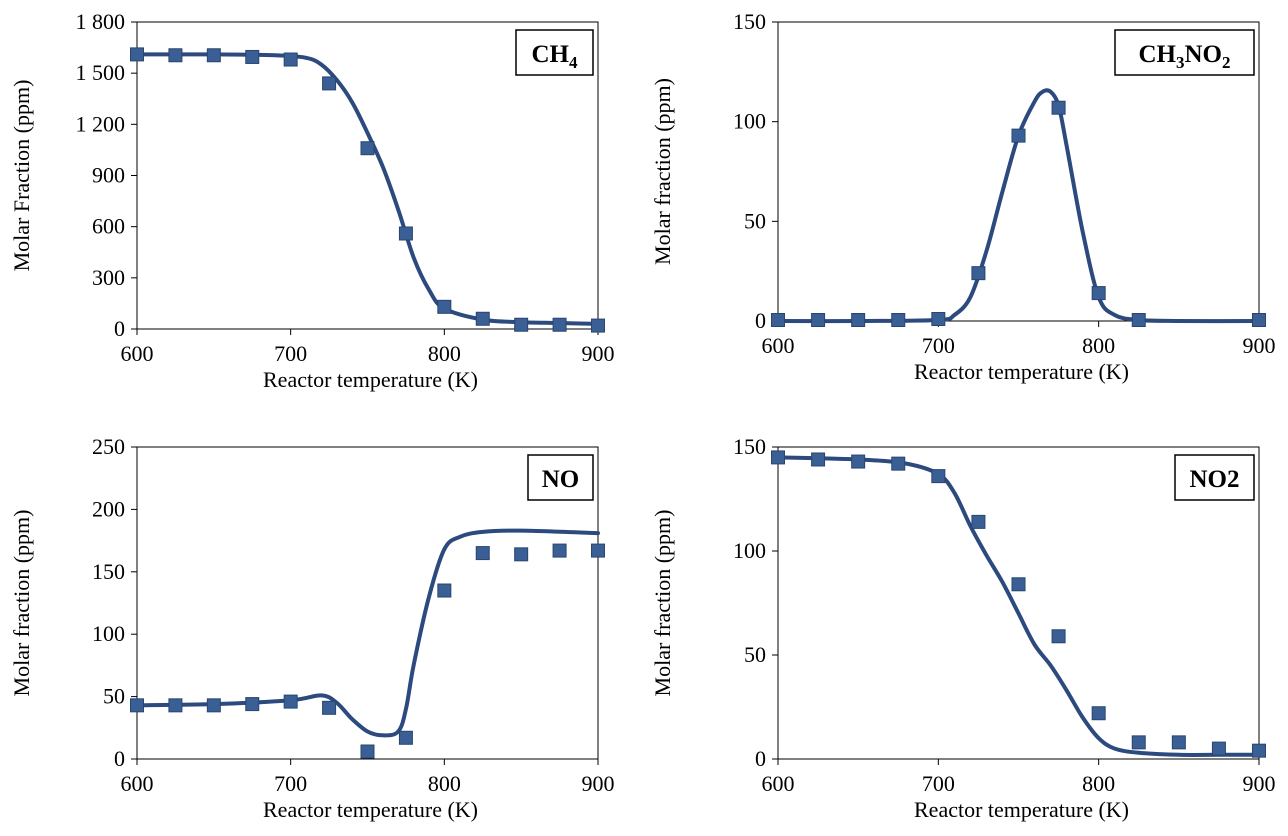  What do you see at coordinates (21, 176) in the screenshot?
I see `y-axis-title: Molar Fraction (ppm)` at bounding box center [21, 176].